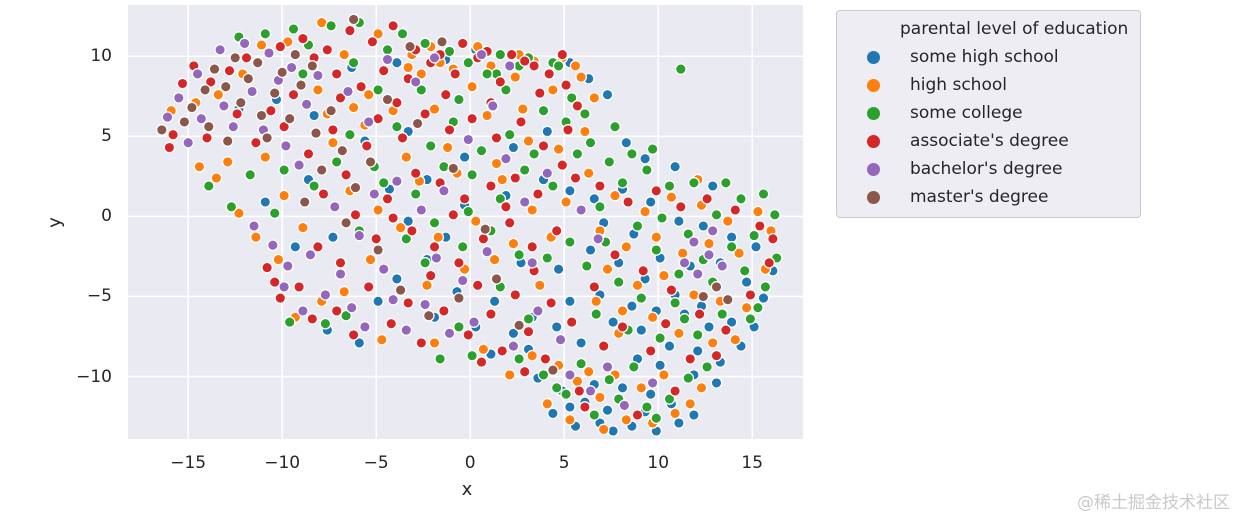  Describe the element at coordinates (564, 463) in the screenshot. I see `x-tick-label: 5` at that location.